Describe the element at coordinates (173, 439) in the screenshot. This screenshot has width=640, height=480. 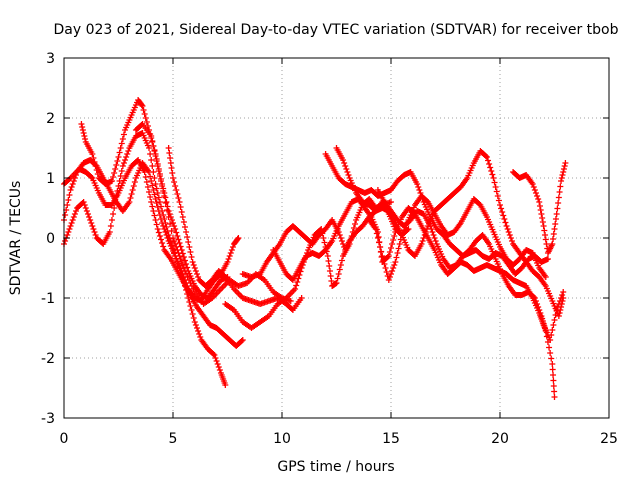
I see `x-tick-label: 5` at that location.